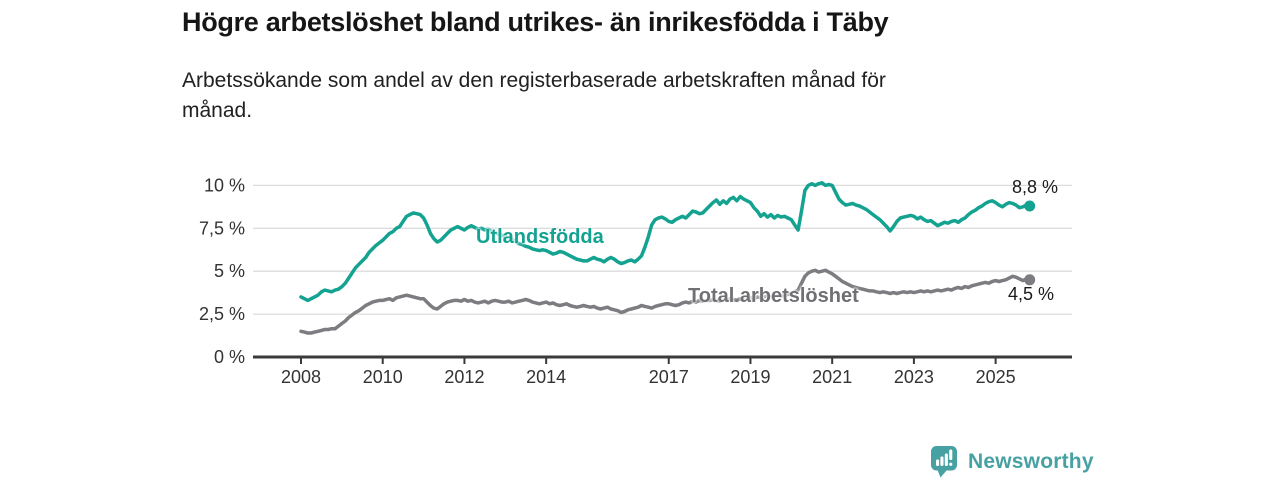 The width and height of the screenshot is (1280, 480). I want to click on x-tick-label: 2023, so click(914, 377).